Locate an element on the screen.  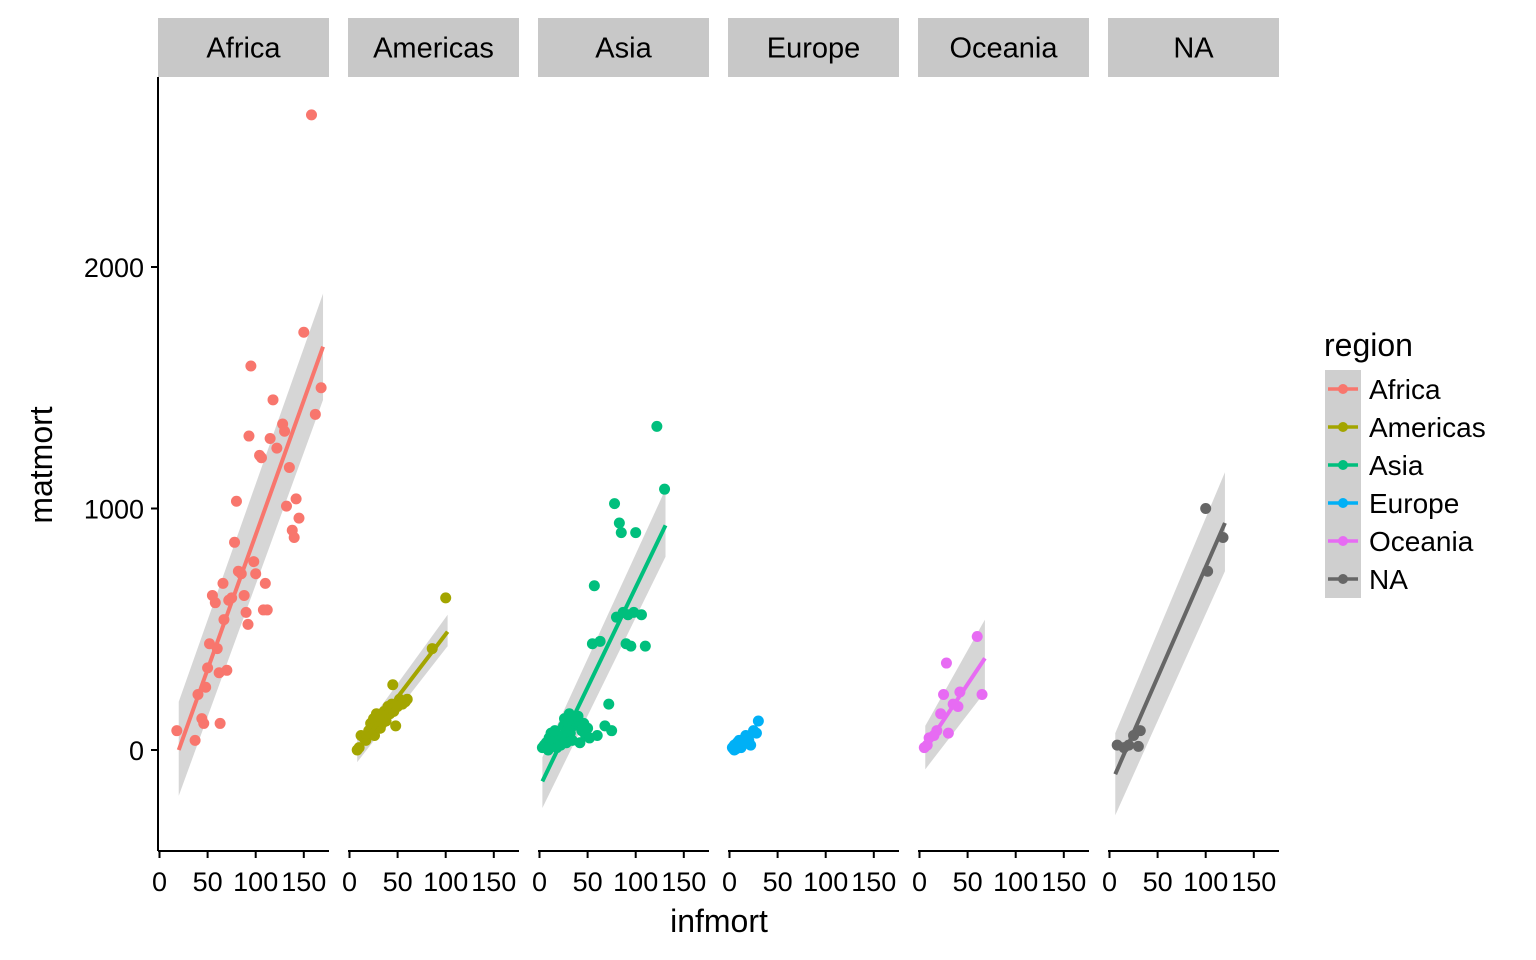
facet-strip-label: Oceania is located at coordinates (1003, 49).